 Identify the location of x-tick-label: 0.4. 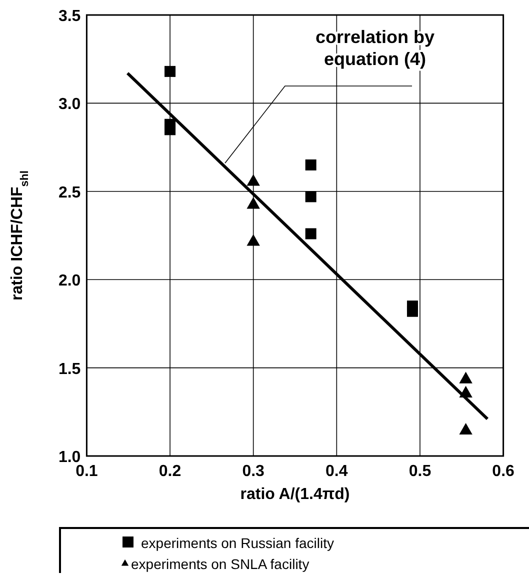
(337, 471).